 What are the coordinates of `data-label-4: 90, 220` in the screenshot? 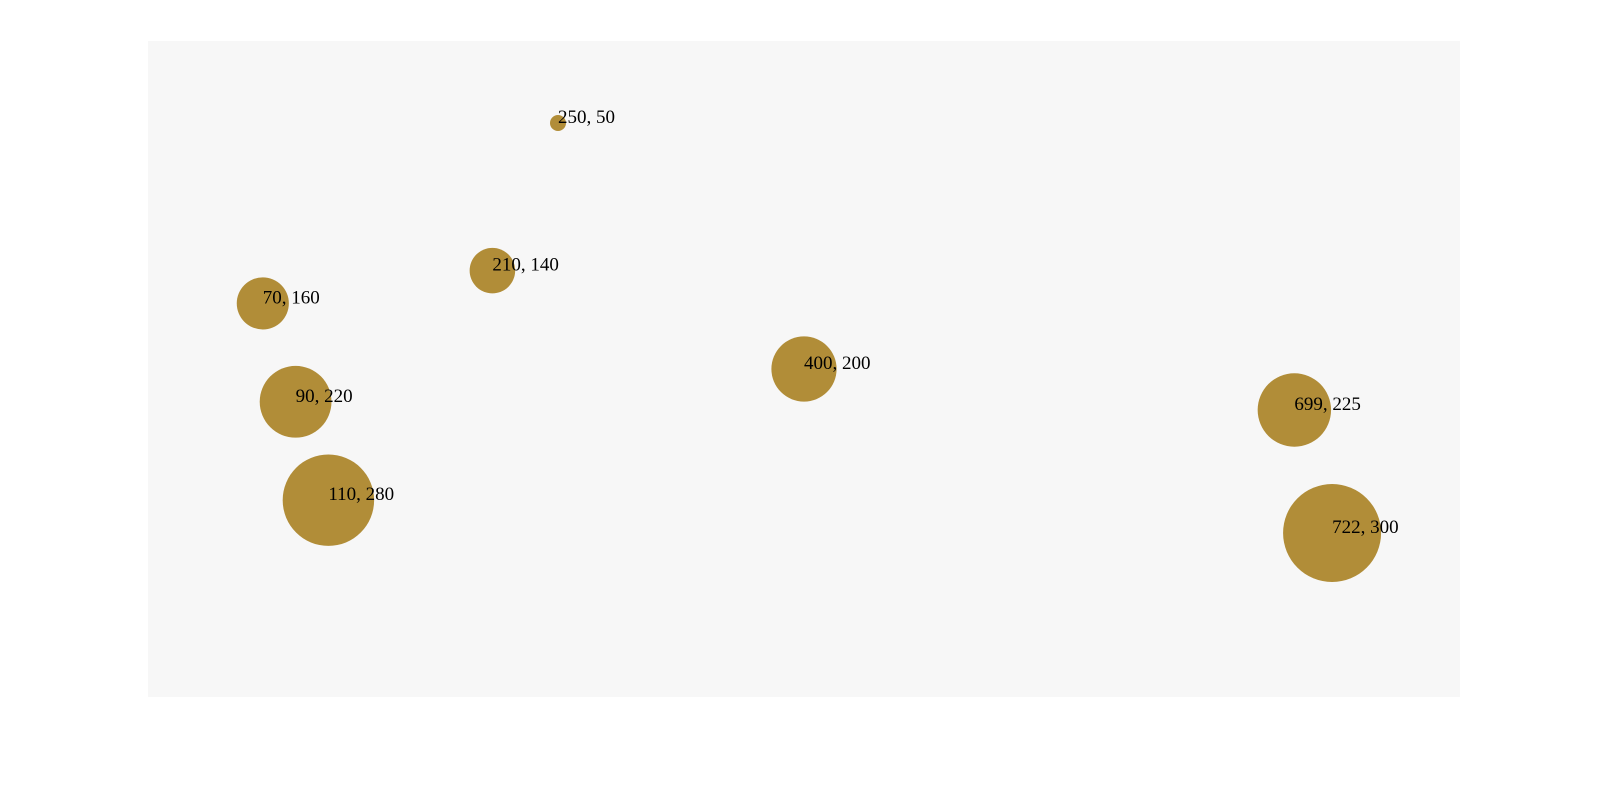 It's located at (324, 396).